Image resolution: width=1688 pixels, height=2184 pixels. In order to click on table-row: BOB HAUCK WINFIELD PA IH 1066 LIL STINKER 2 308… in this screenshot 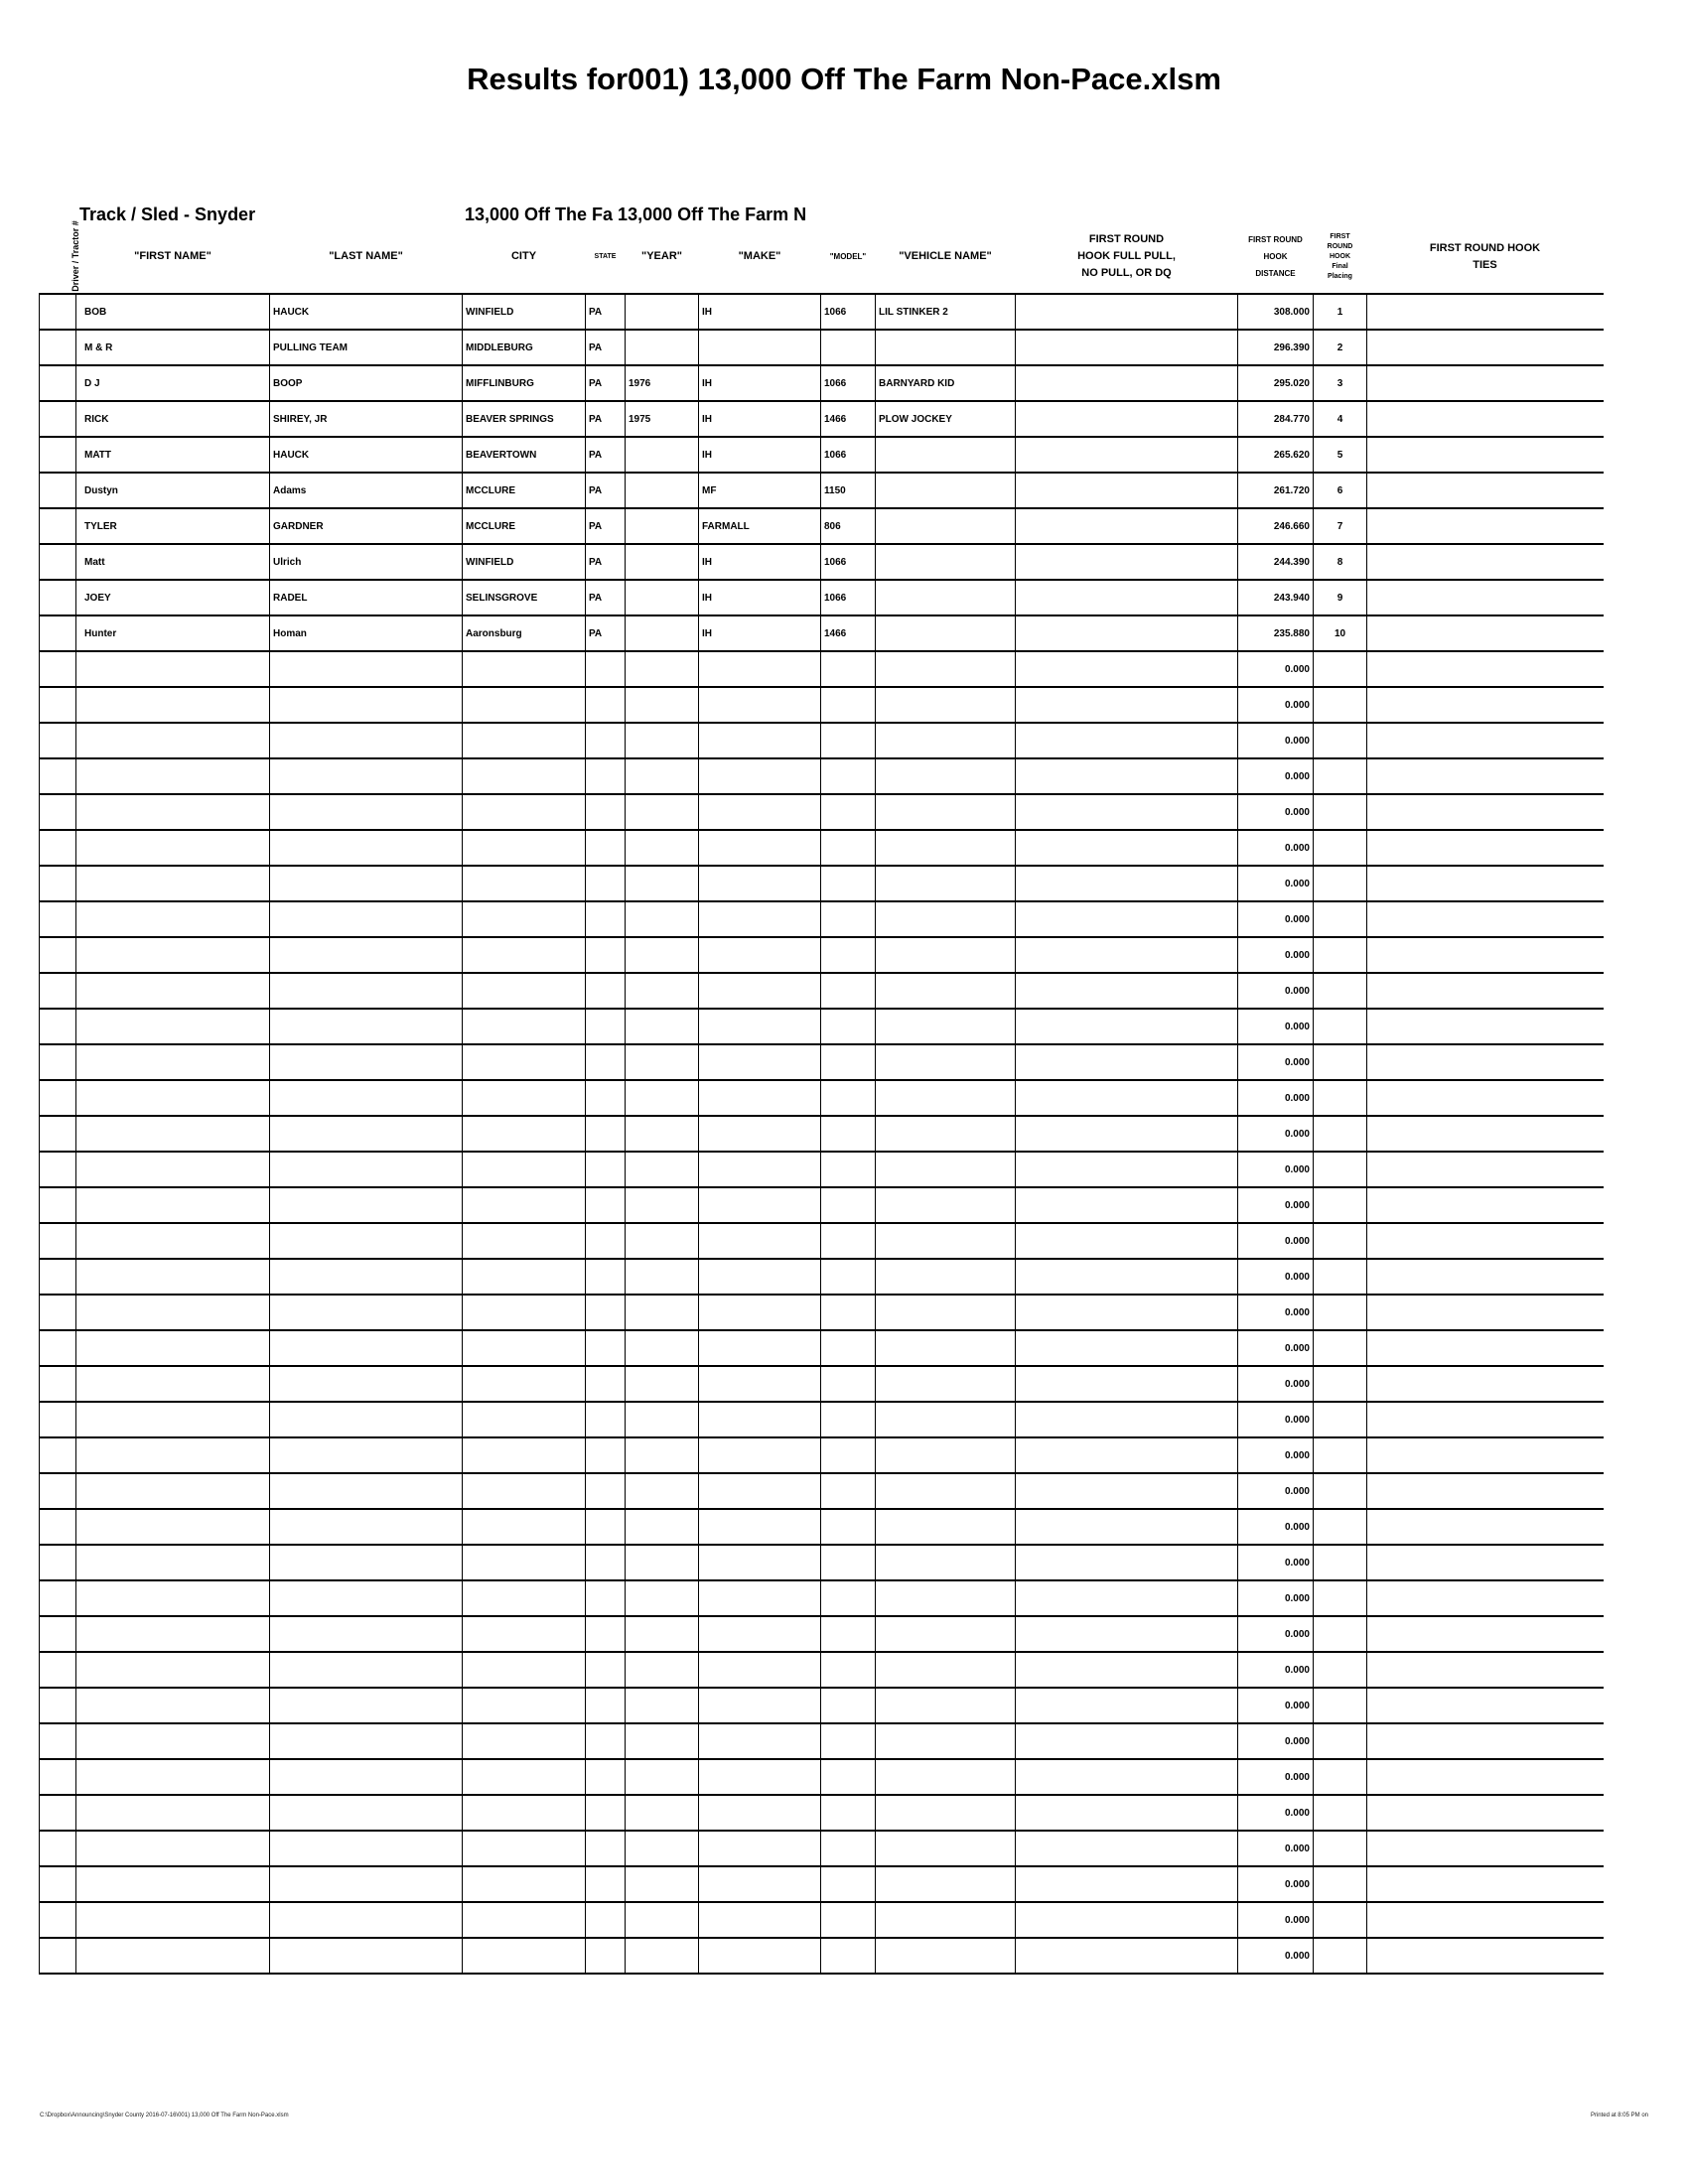, I will do `click(821, 311)`.